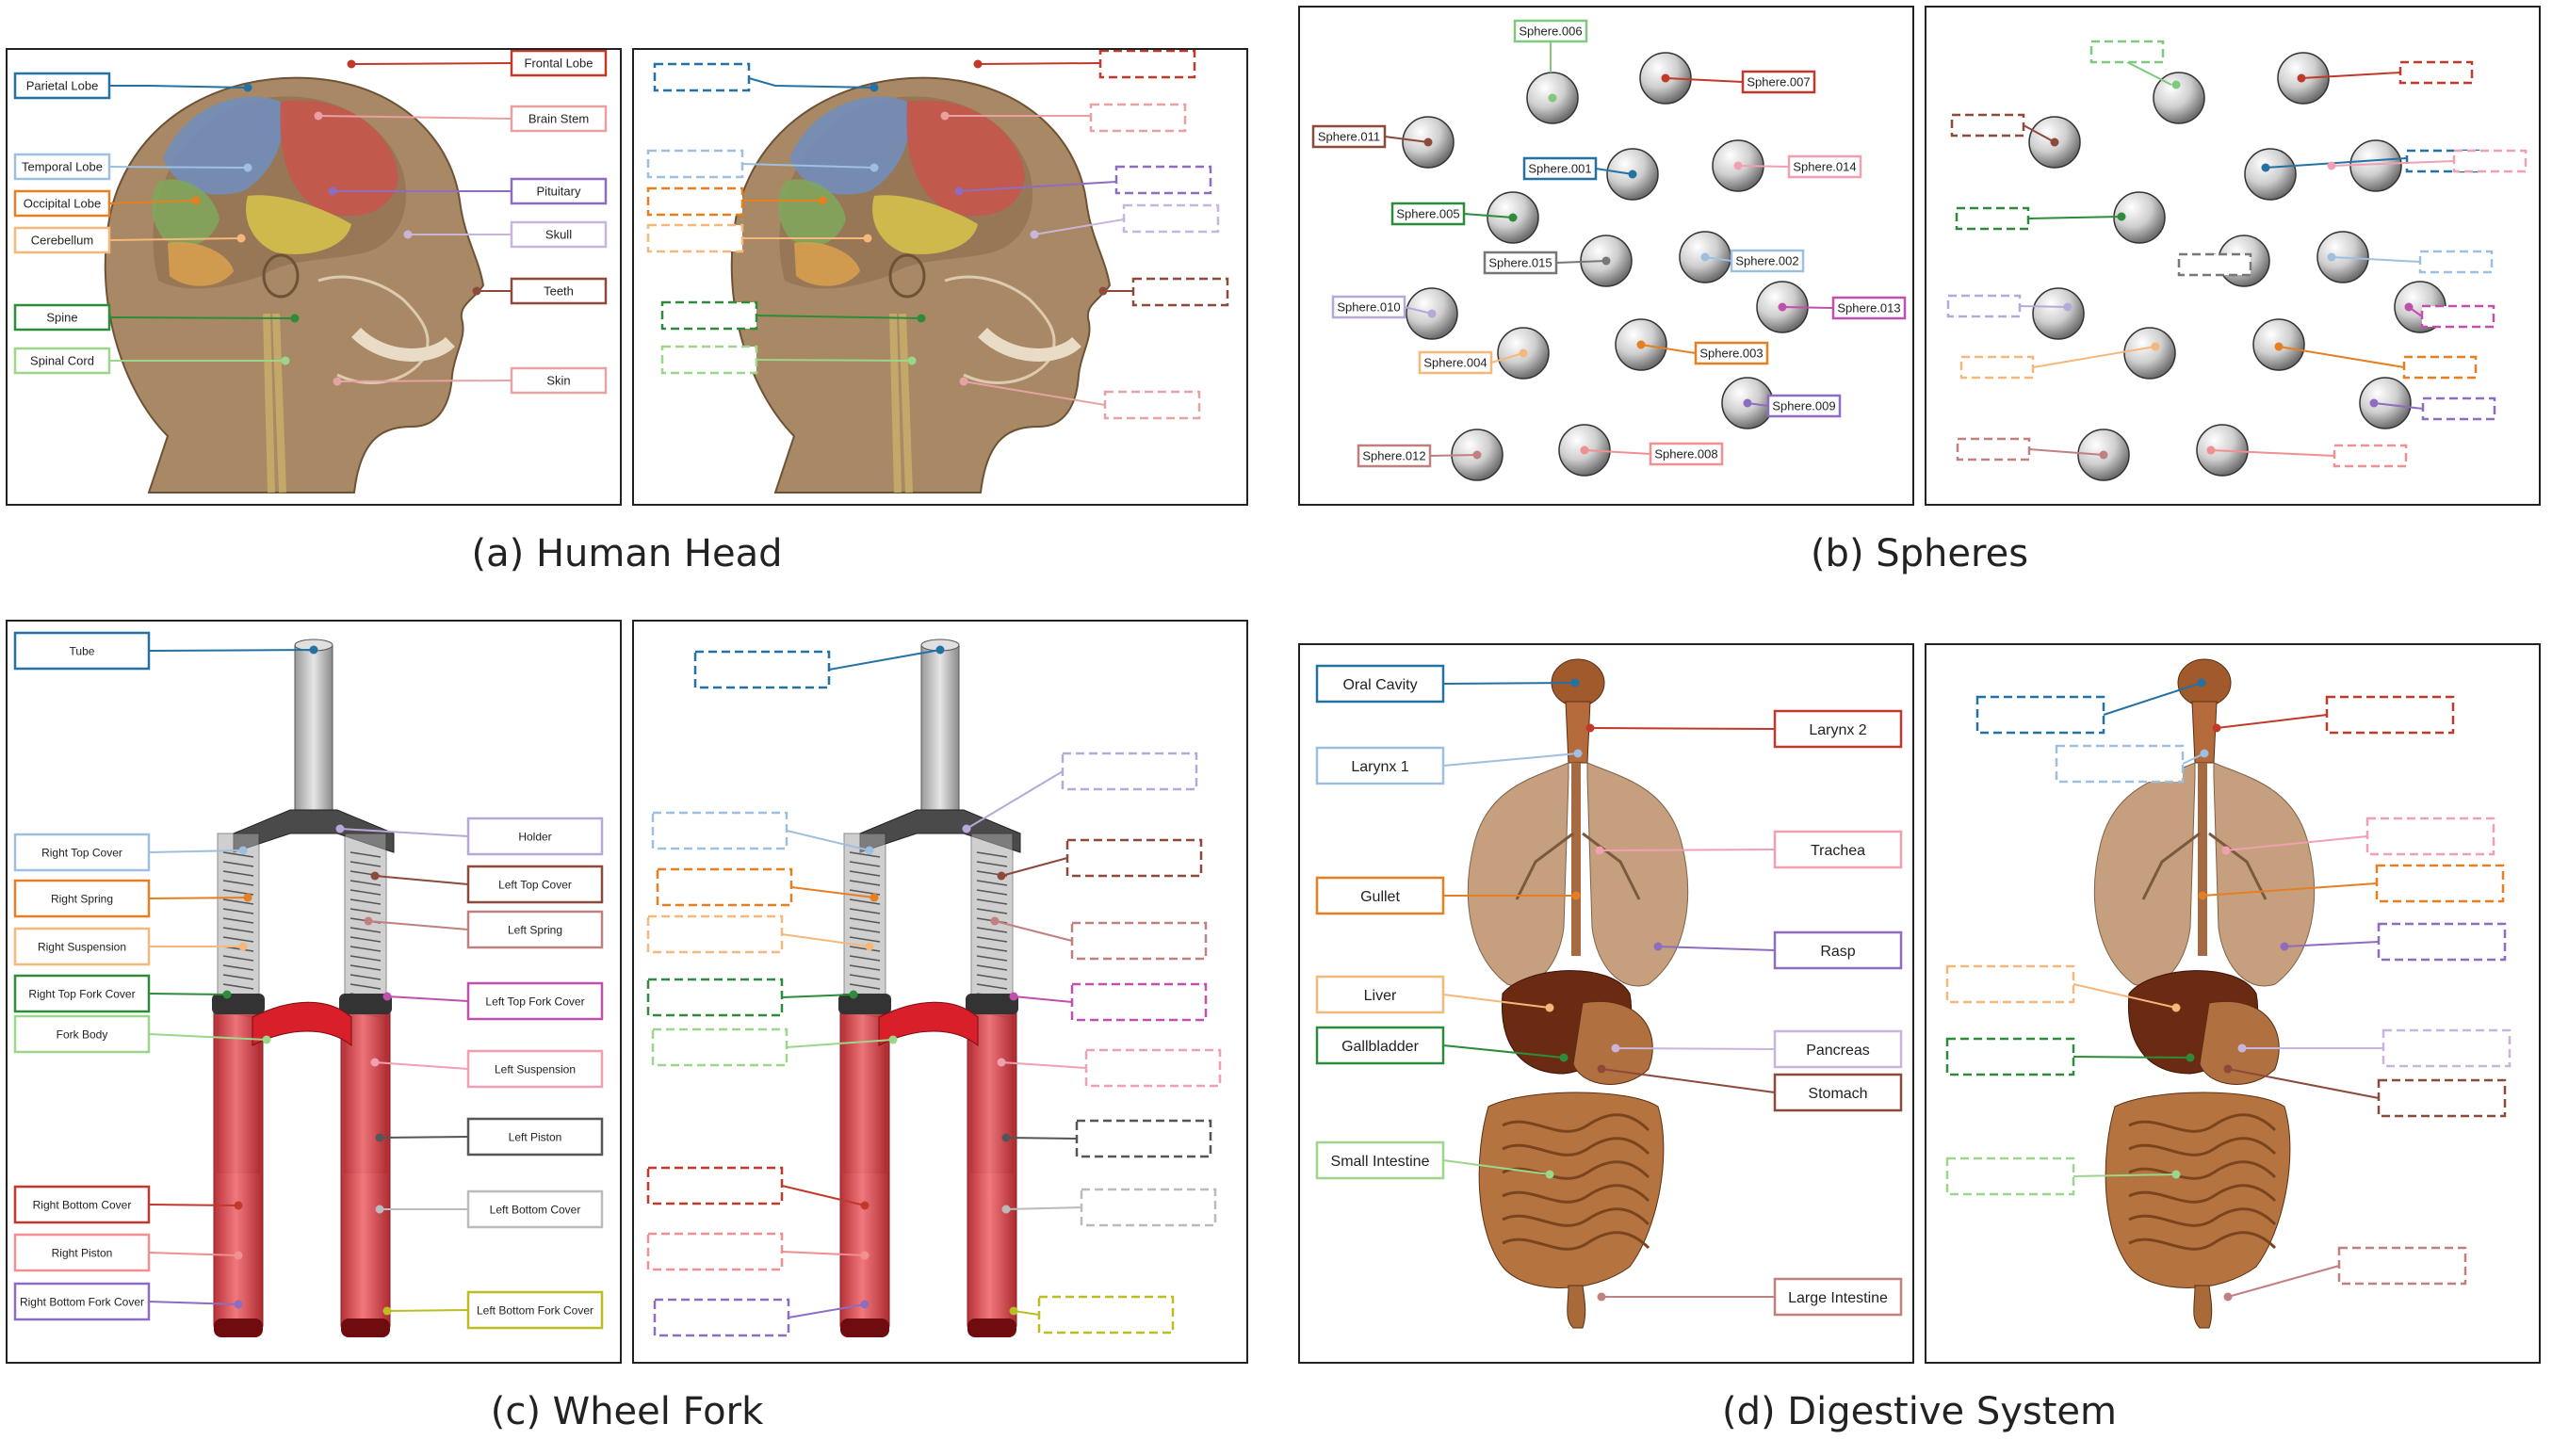  Describe the element at coordinates (61, 318) in the screenshot. I see `label-spine: Spine` at that location.